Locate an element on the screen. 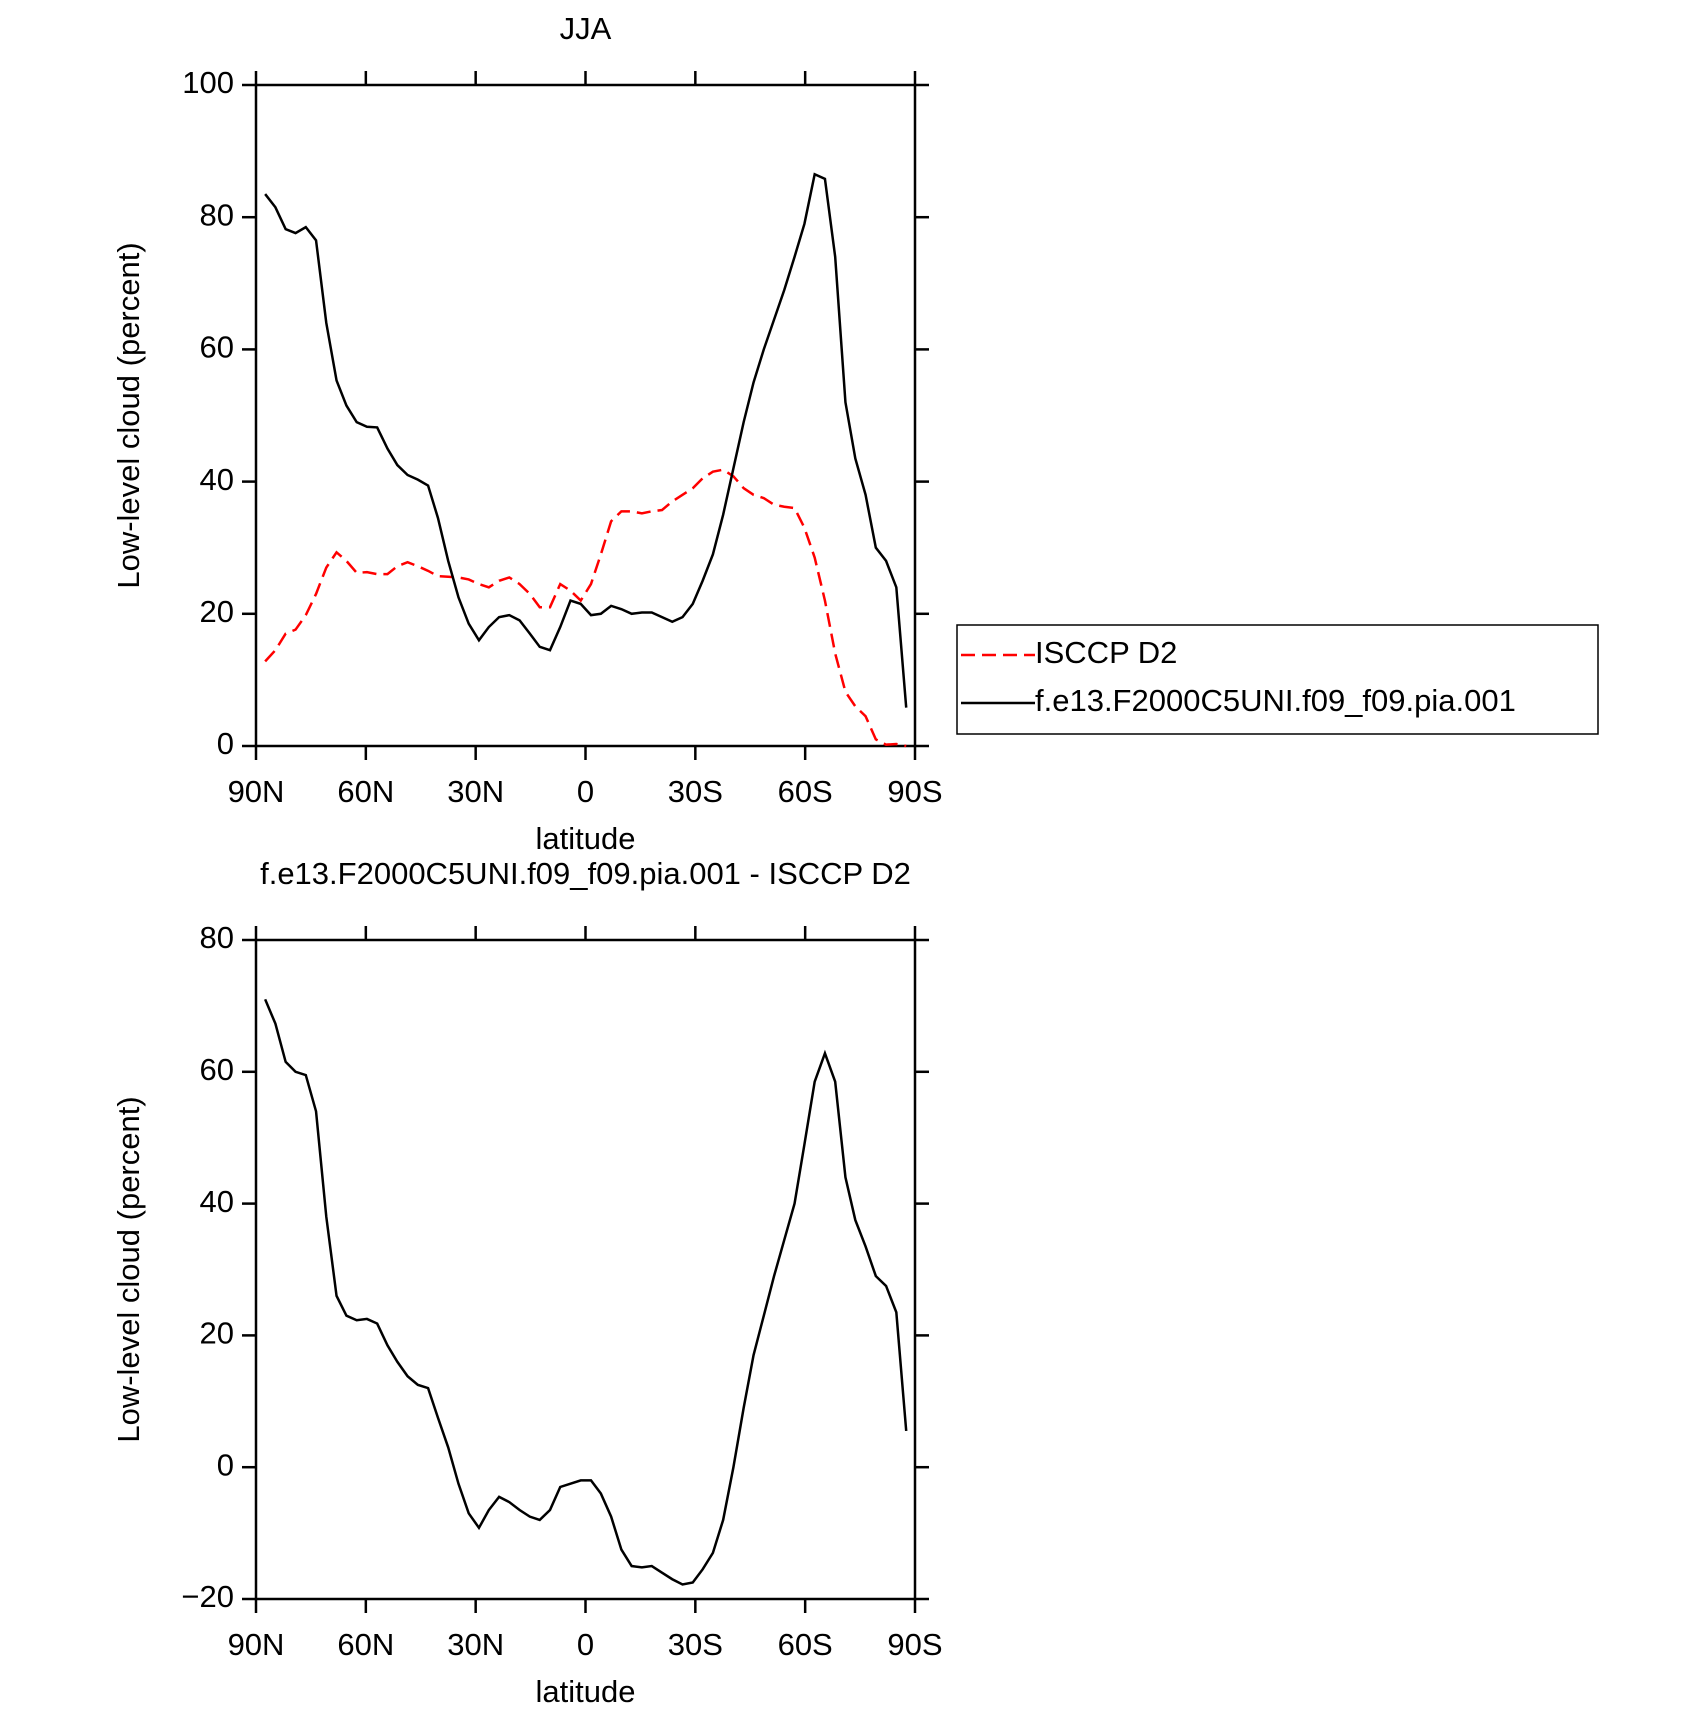 The width and height of the screenshot is (1708, 1724). legend-label: ISCCP D2 is located at coordinates (1106, 652).